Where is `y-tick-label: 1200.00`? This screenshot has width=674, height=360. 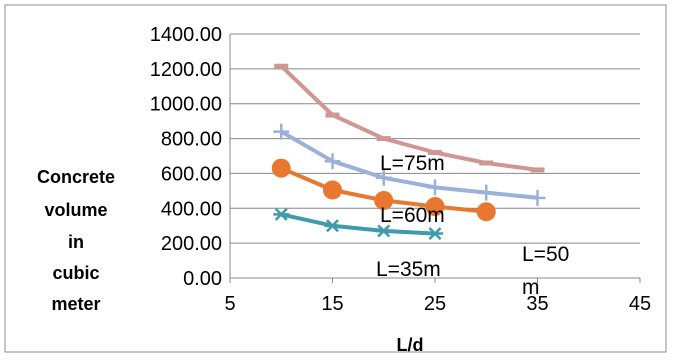
y-tick-label: 1200.00 is located at coordinates (186, 70).